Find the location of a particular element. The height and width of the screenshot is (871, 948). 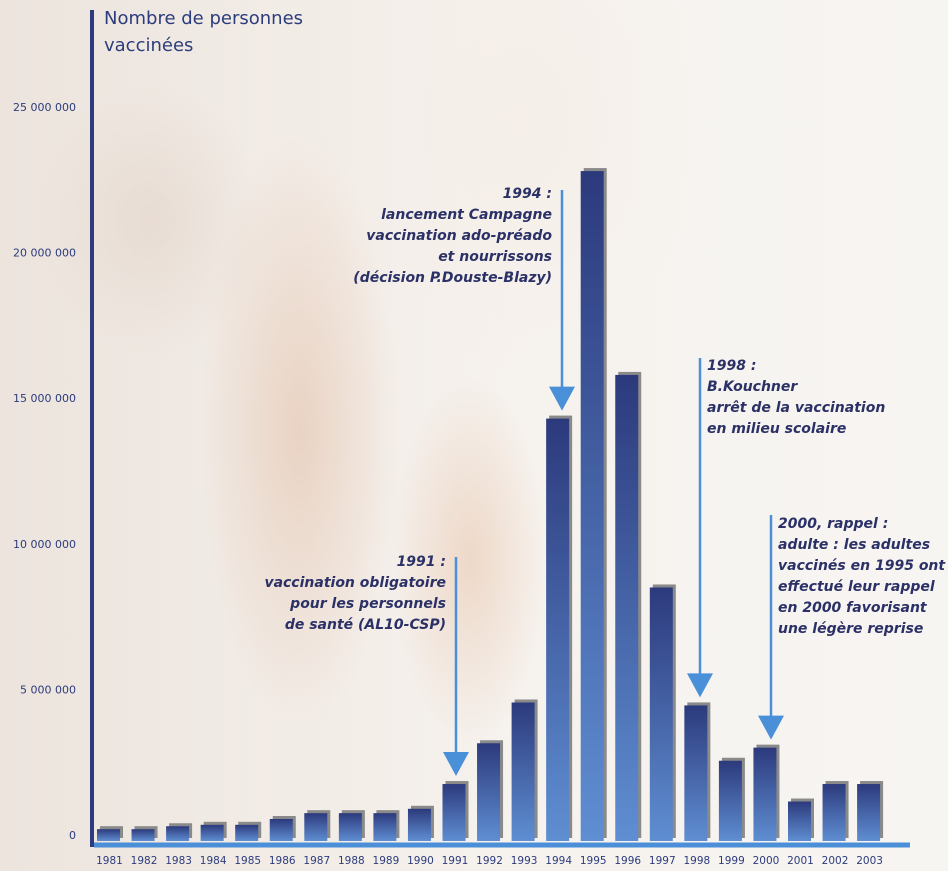

bar-1985 is located at coordinates (247, 832).